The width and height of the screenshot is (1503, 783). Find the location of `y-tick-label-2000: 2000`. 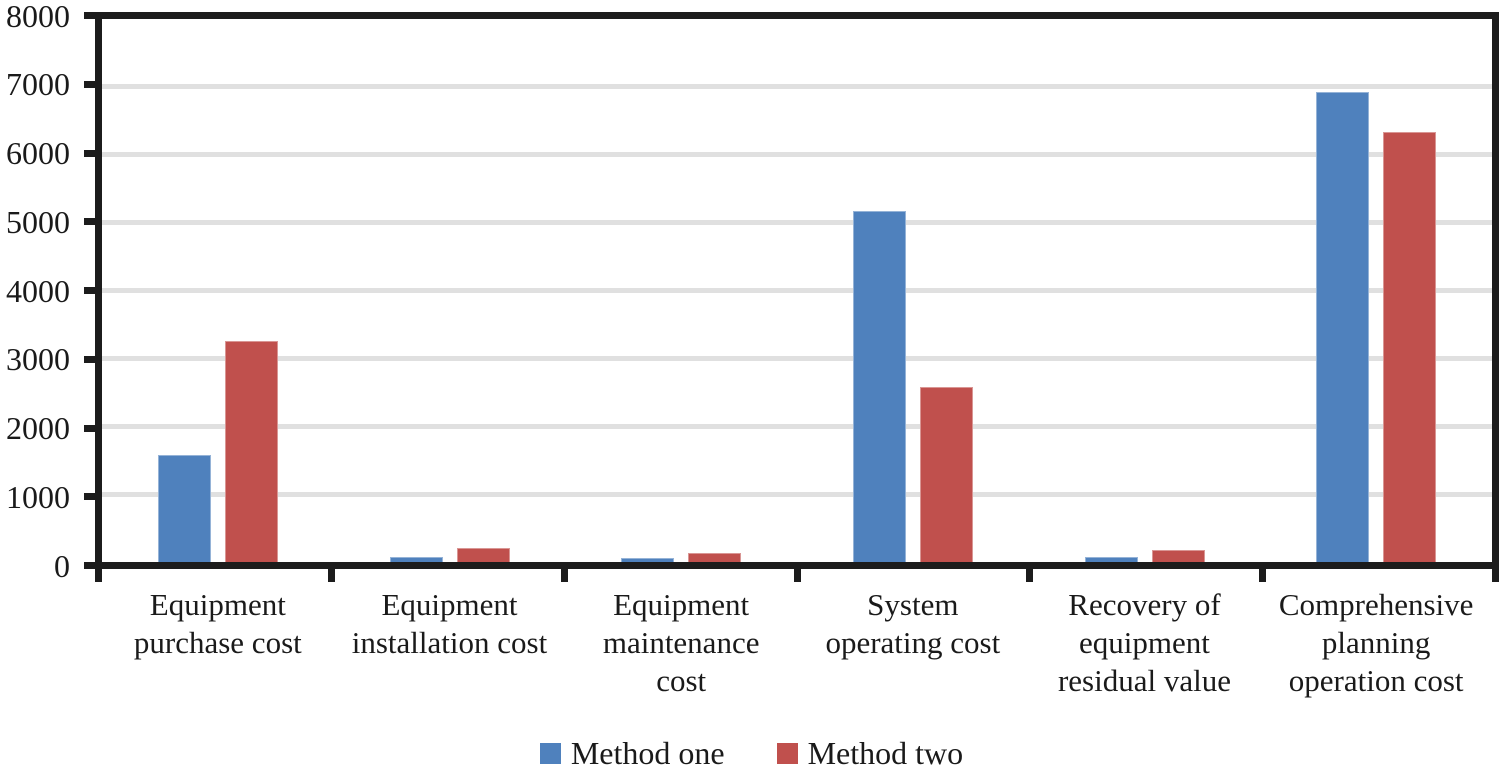

y-tick-label-2000: 2000 is located at coordinates (38, 428).